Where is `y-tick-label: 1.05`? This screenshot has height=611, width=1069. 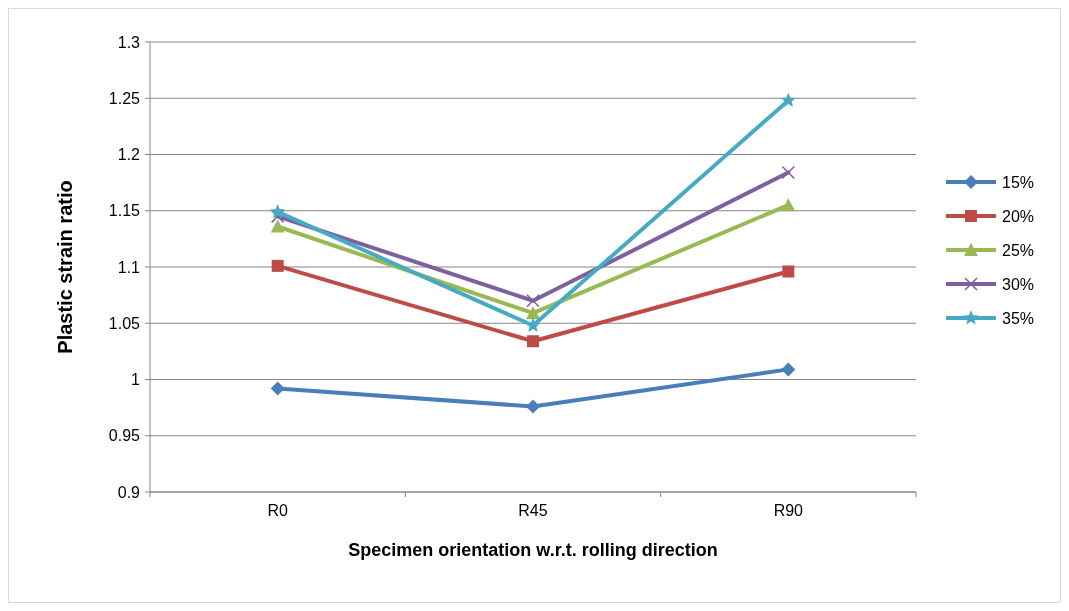
y-tick-label: 1.05 is located at coordinates (124, 323).